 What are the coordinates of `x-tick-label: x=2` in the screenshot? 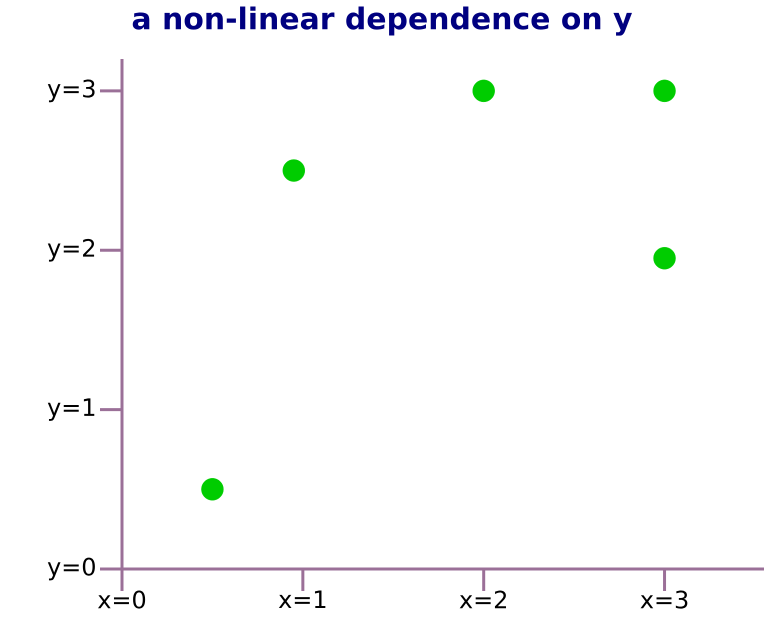 It's located at (483, 599).